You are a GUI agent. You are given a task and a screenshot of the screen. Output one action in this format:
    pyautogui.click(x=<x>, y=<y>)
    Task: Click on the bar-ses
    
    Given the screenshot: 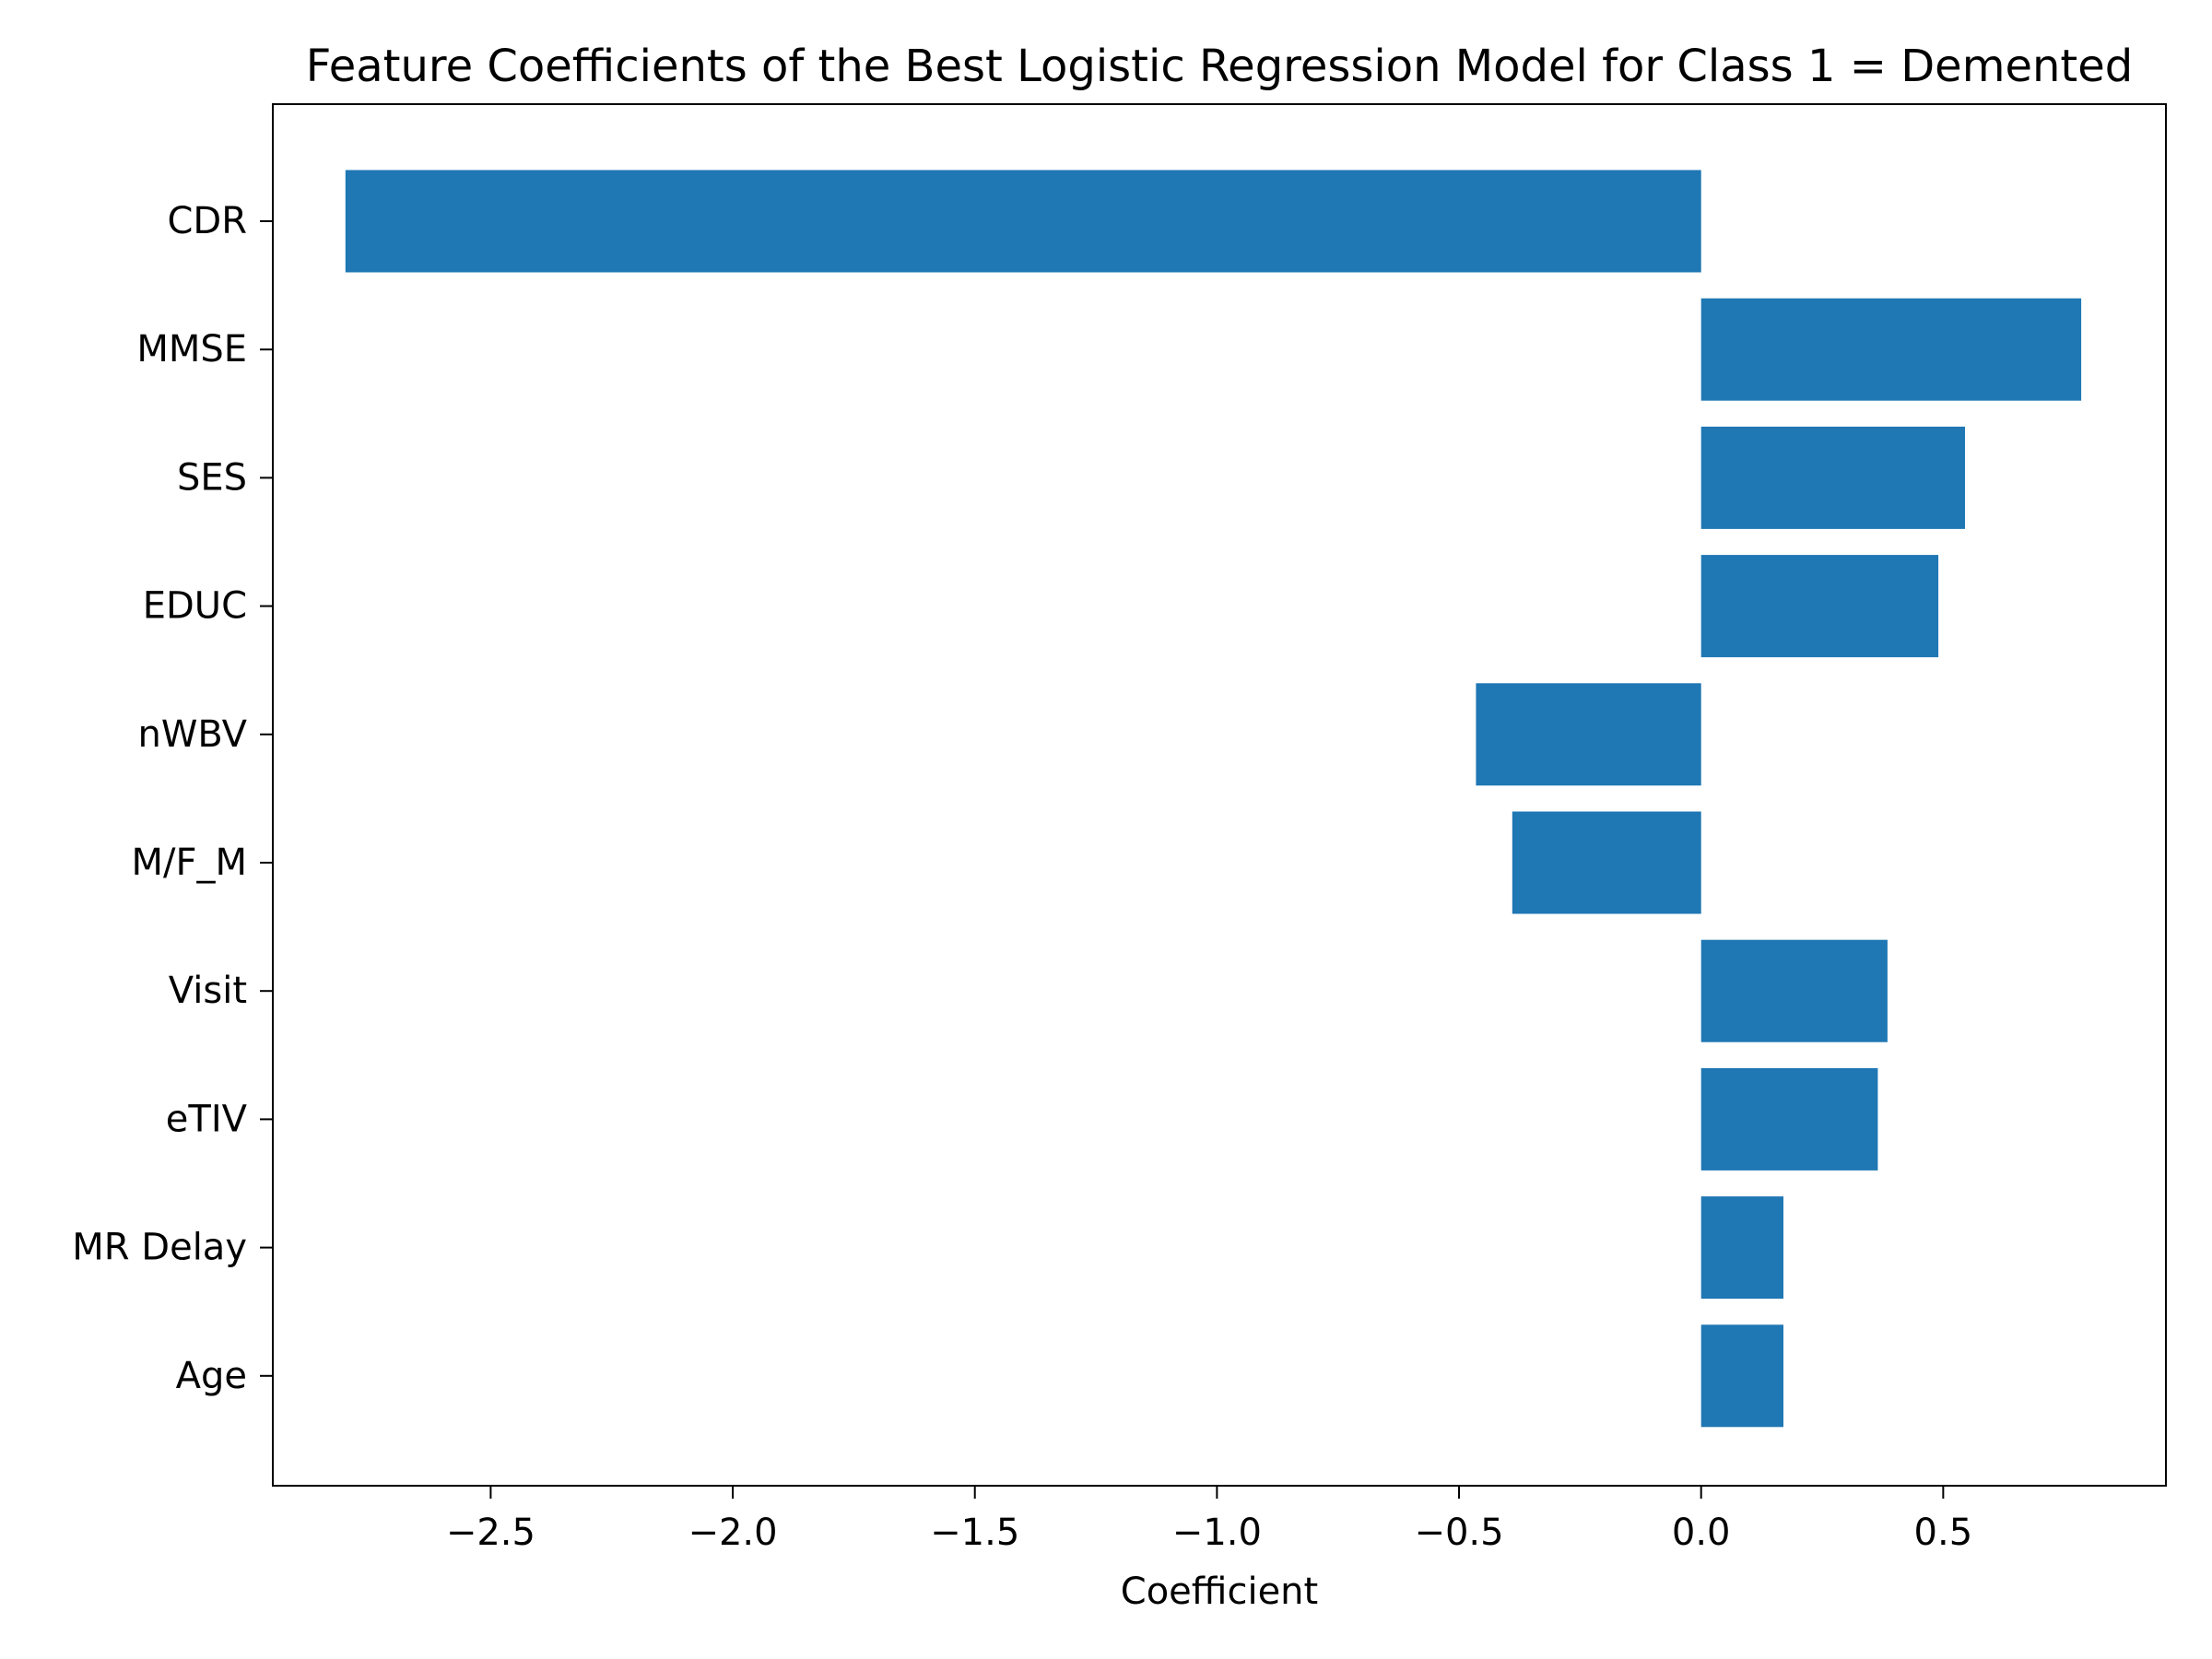 What is the action you would take?
    pyautogui.click(x=1832, y=477)
    